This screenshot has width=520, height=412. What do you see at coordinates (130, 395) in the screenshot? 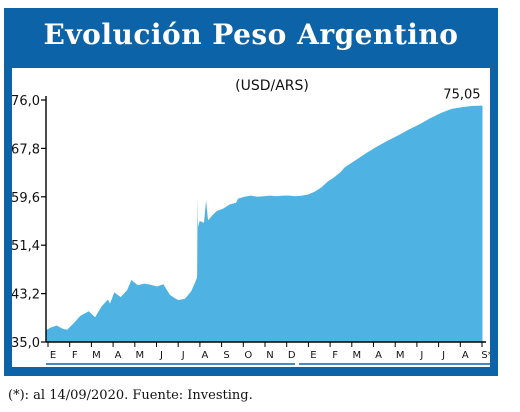
I see `footnote: (*): al 14/09/2020. Fuente: Investing.` at bounding box center [130, 395].